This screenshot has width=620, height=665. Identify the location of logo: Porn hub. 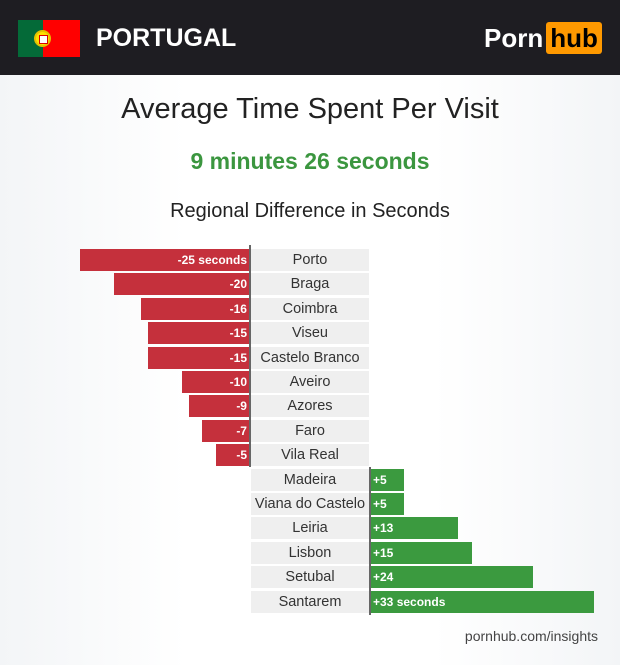
(543, 38).